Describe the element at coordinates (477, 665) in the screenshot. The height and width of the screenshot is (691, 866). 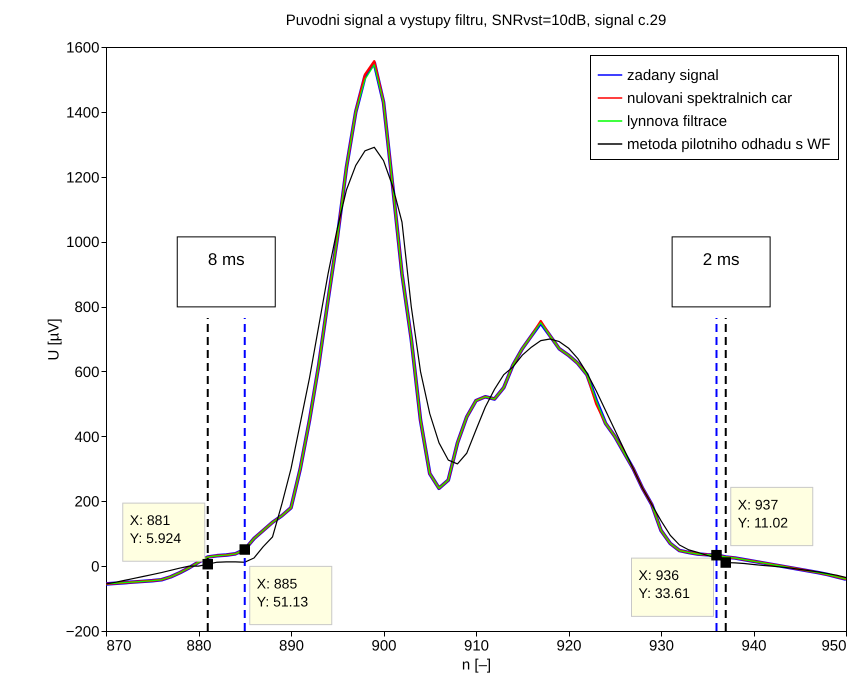
I see `x-axis-title: n [–]` at that location.